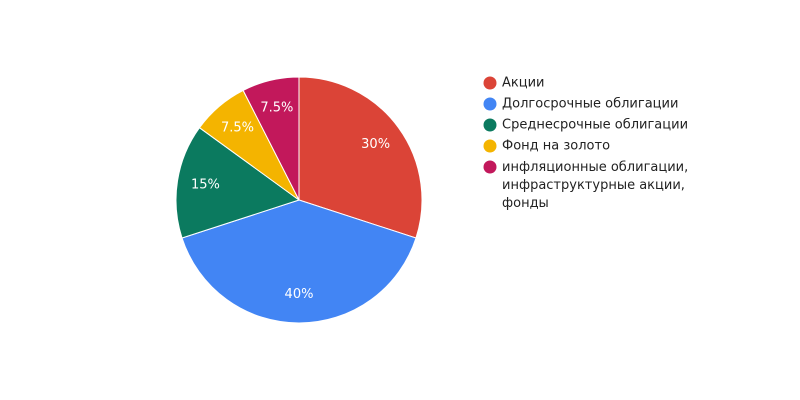 The width and height of the screenshot is (800, 400). I want to click on slice-label: 15%, so click(205, 185).